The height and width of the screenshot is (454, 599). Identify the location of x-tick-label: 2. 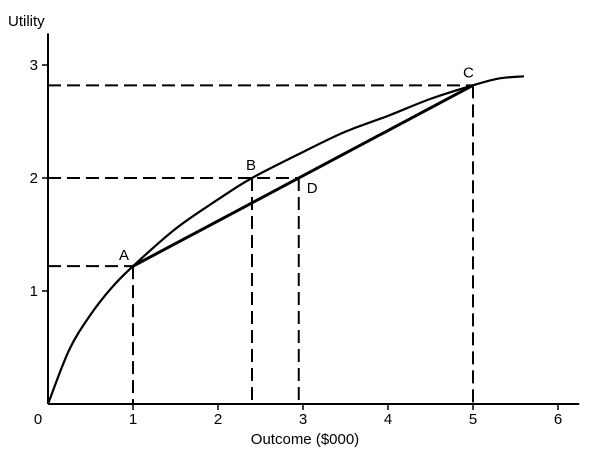
(218, 419).